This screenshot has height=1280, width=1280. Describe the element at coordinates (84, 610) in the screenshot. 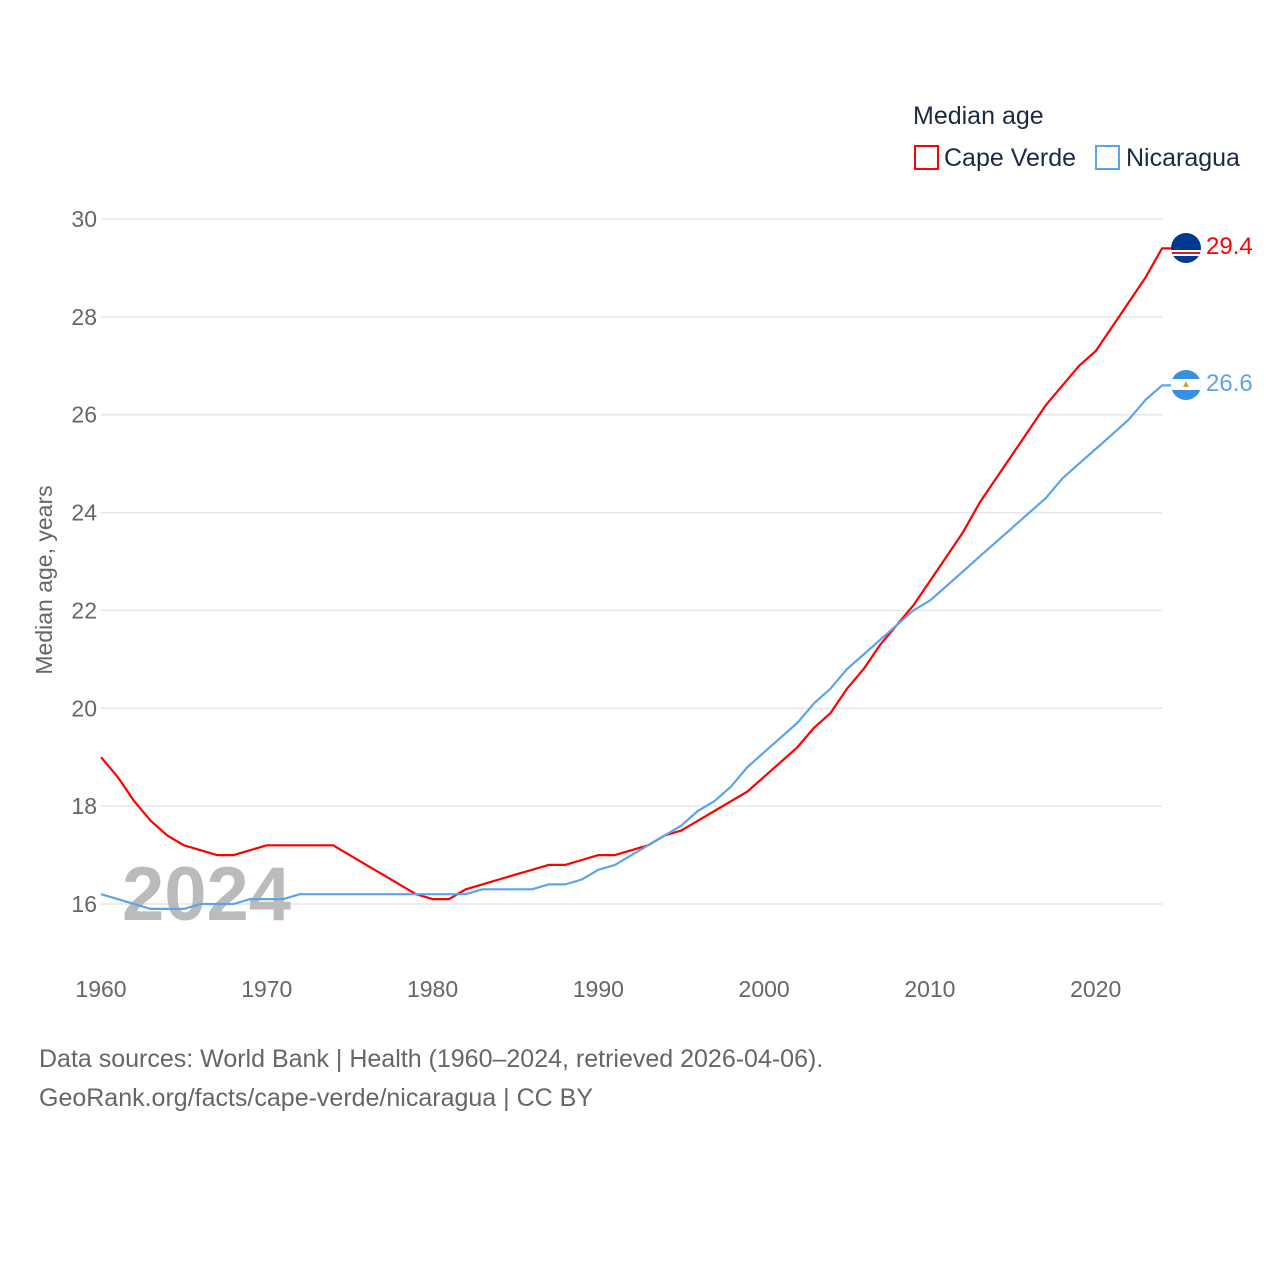

I see `y-tick-label: 22` at that location.